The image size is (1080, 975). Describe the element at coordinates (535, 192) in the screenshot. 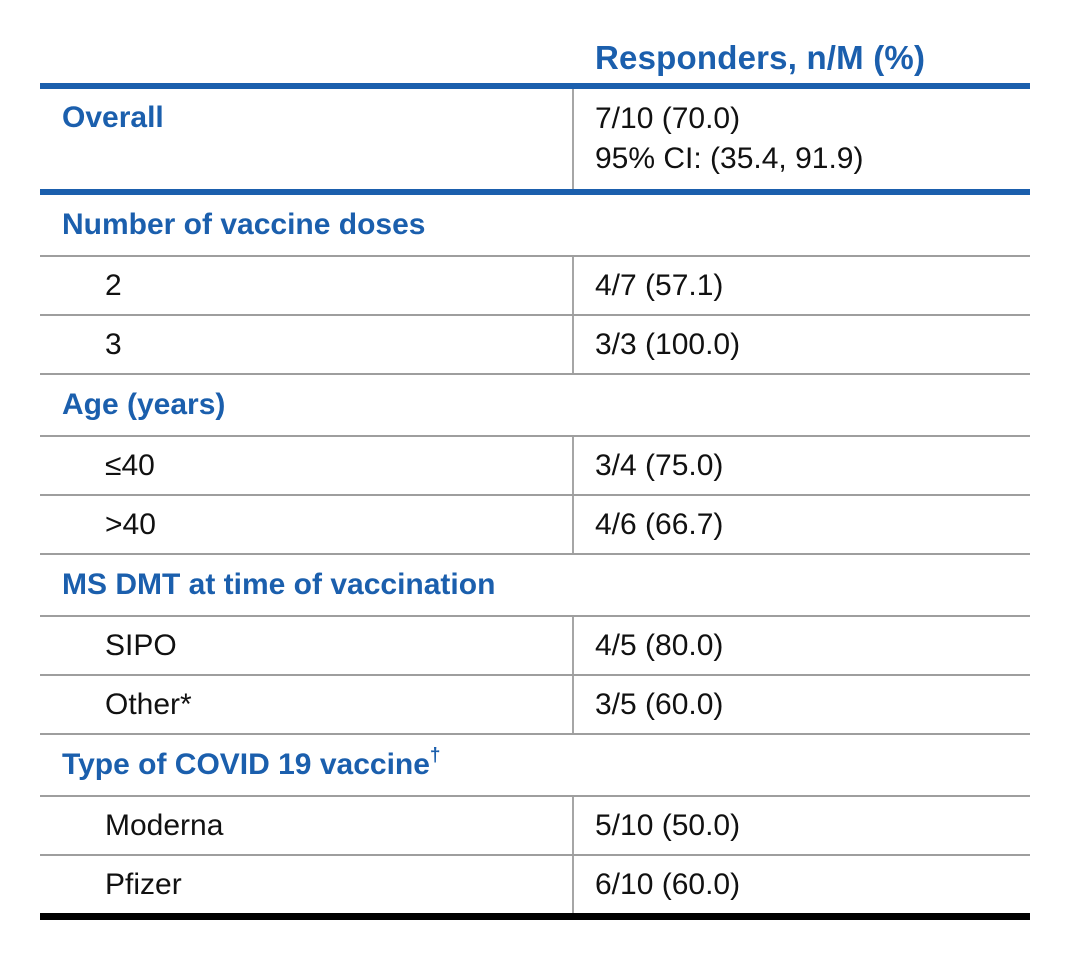

I see `overall-bottom-blue-rule` at that location.